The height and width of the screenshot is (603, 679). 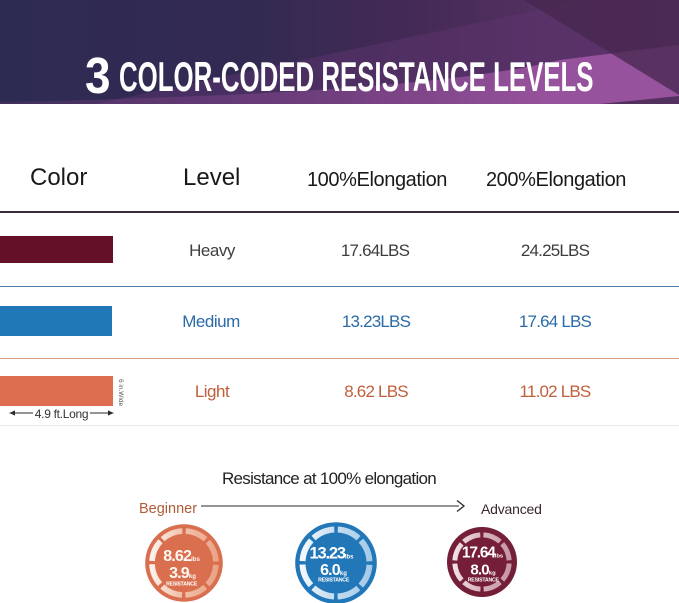 I want to click on svg-text: 4.9 ft.Long, so click(x=61, y=414).